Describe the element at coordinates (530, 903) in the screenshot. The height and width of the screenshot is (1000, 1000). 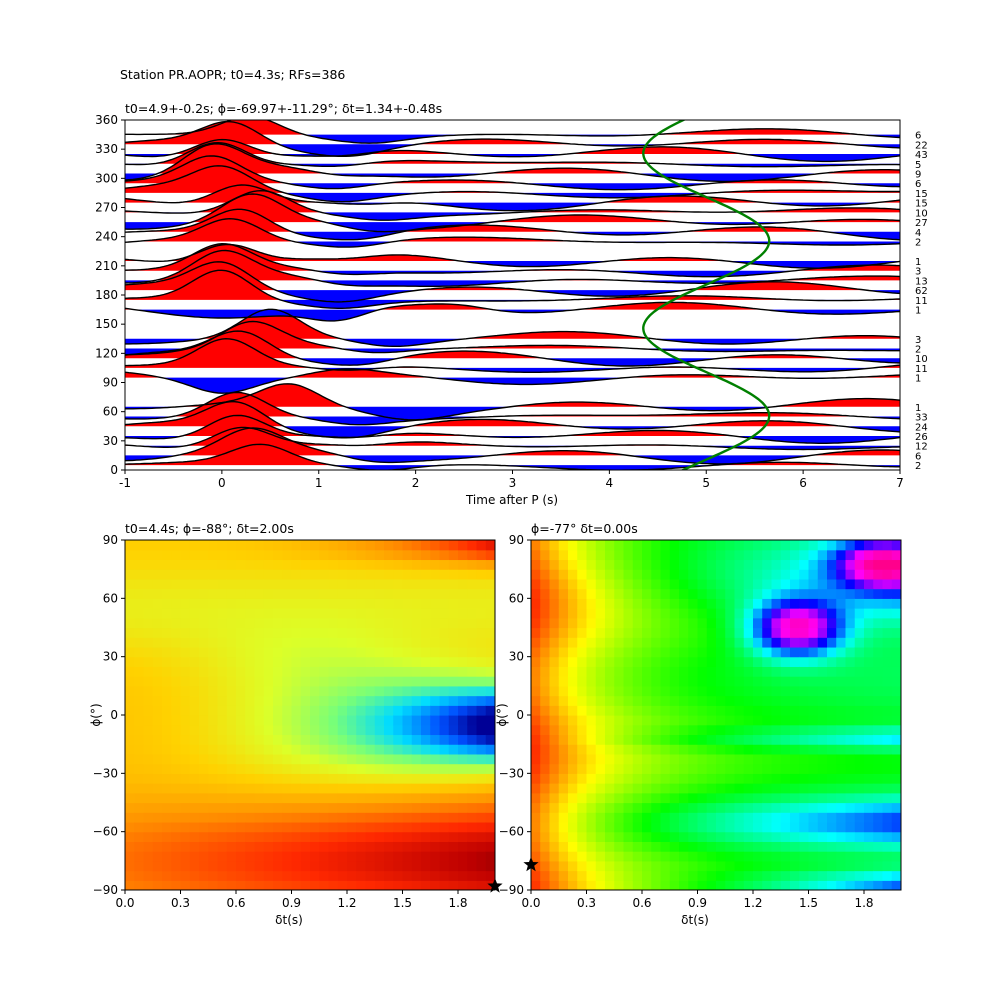
I see `x-tick-label: 0.0` at that location.